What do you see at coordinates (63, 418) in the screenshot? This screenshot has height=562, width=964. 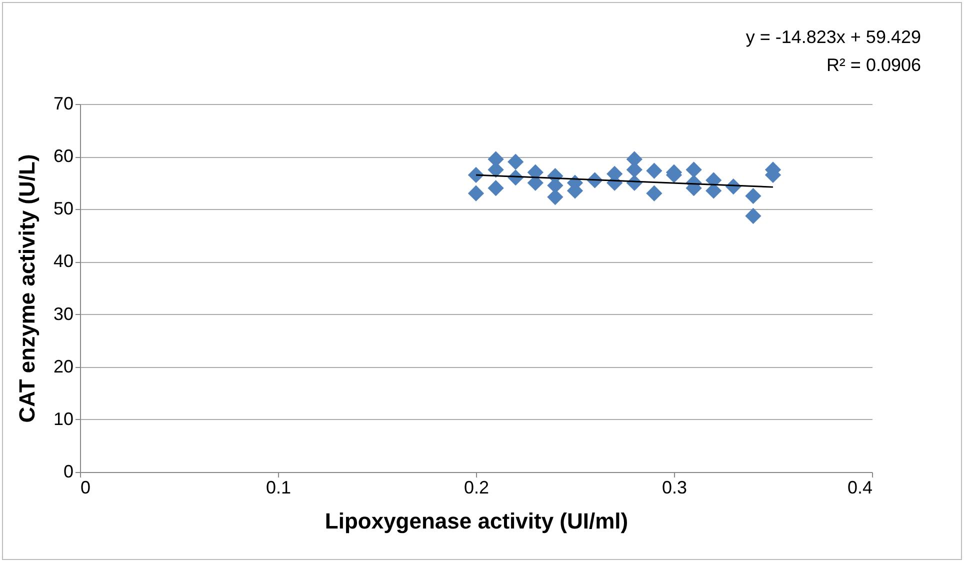 I see `y-tick-label: 10` at bounding box center [63, 418].